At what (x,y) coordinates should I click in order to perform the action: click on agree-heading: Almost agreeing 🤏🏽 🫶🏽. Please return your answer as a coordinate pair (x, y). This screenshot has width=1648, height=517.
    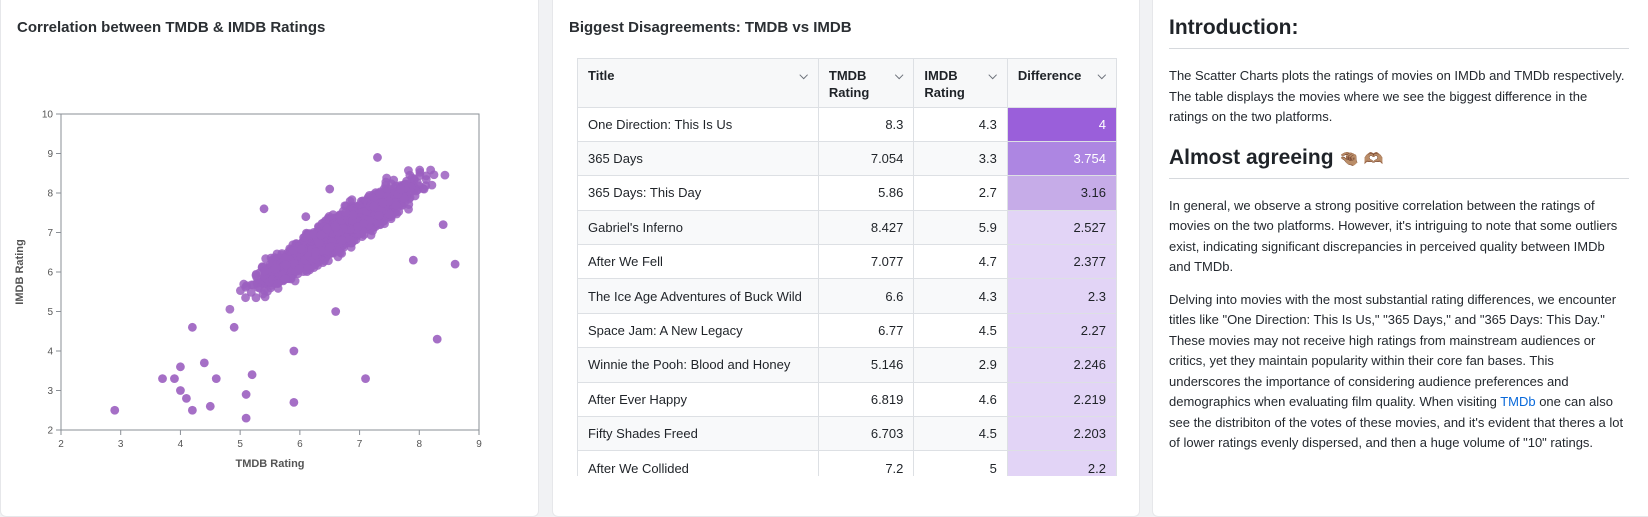
    Looking at the image, I should click on (1399, 162).